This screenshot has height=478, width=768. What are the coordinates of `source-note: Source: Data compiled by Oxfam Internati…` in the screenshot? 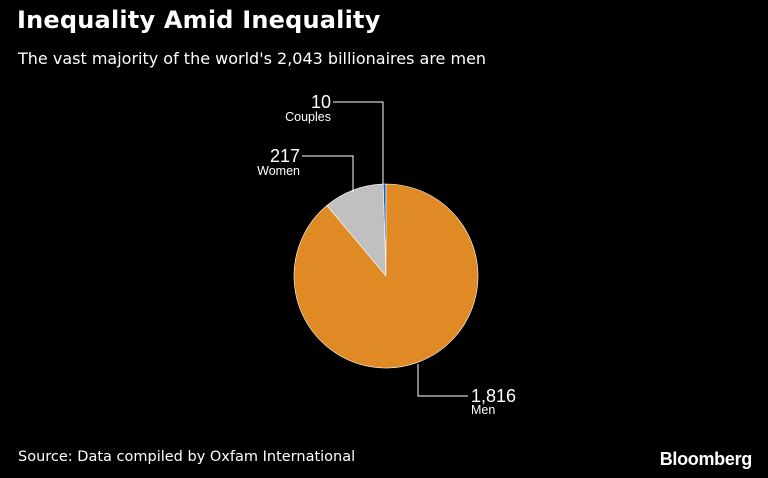 It's located at (187, 457).